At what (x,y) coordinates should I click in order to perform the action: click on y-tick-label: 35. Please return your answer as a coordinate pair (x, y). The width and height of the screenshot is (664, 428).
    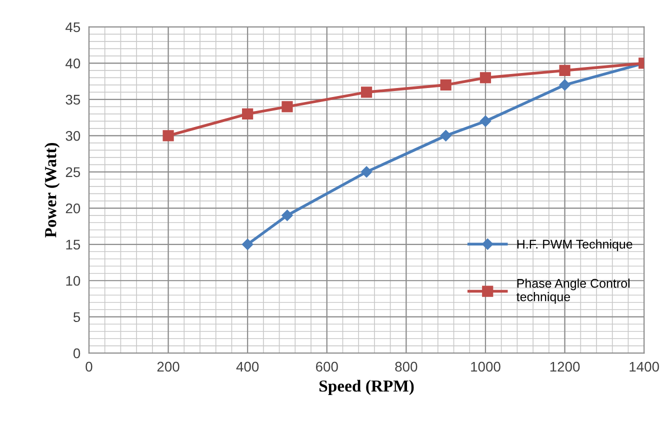
    Looking at the image, I should click on (73, 99).